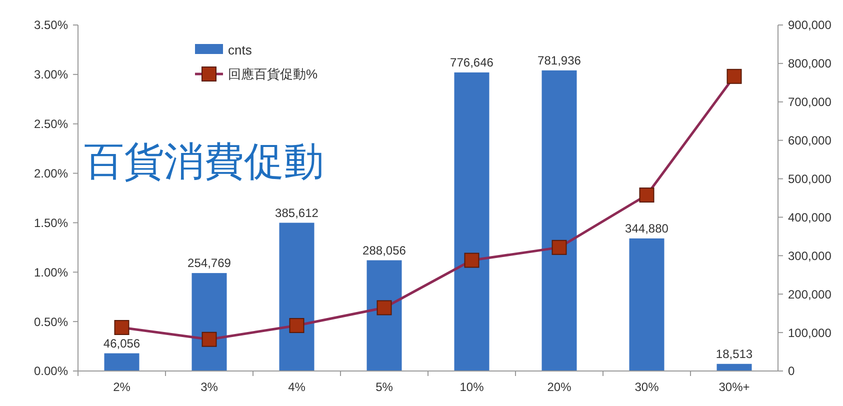 This screenshot has width=843, height=406. I want to click on x-tick-label: 3%, so click(209, 387).